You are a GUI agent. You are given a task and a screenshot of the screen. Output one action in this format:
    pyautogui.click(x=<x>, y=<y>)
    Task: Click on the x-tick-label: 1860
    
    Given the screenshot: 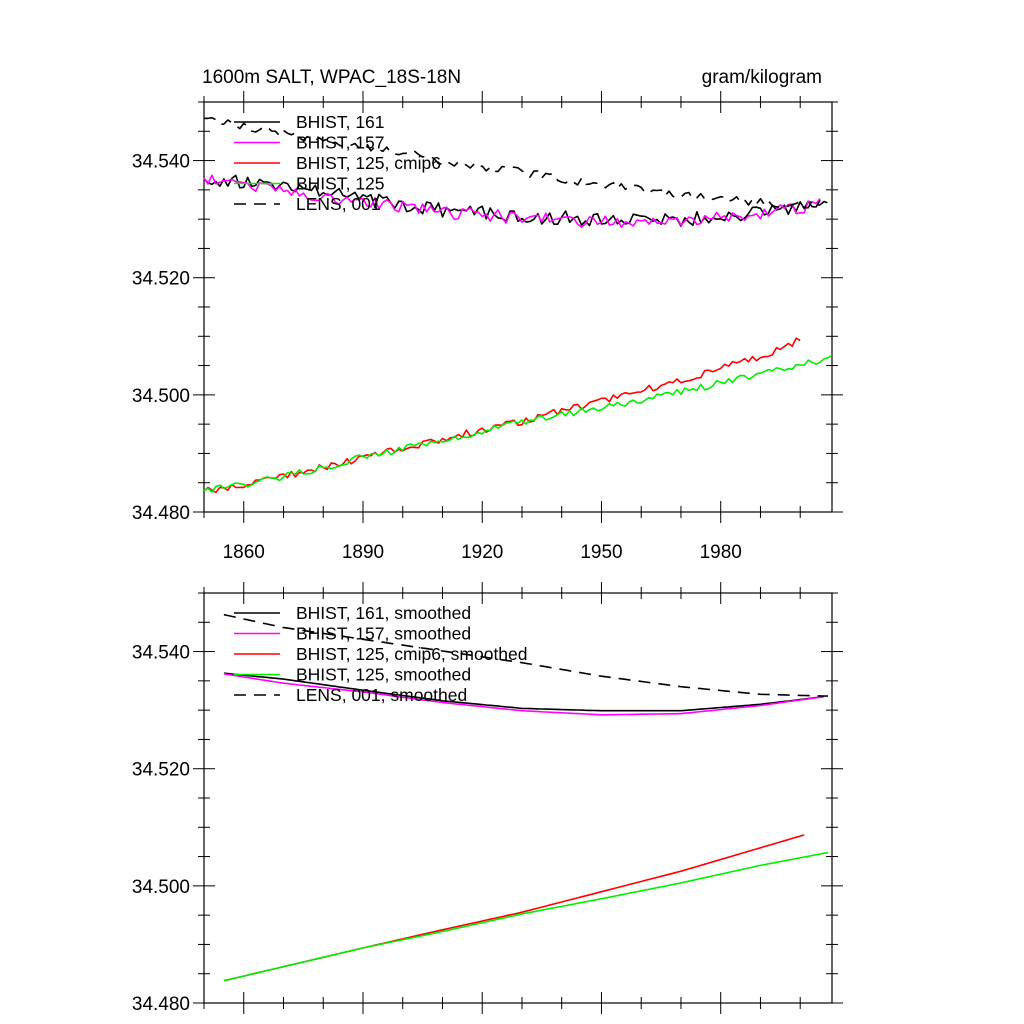 What is the action you would take?
    pyautogui.click(x=244, y=552)
    